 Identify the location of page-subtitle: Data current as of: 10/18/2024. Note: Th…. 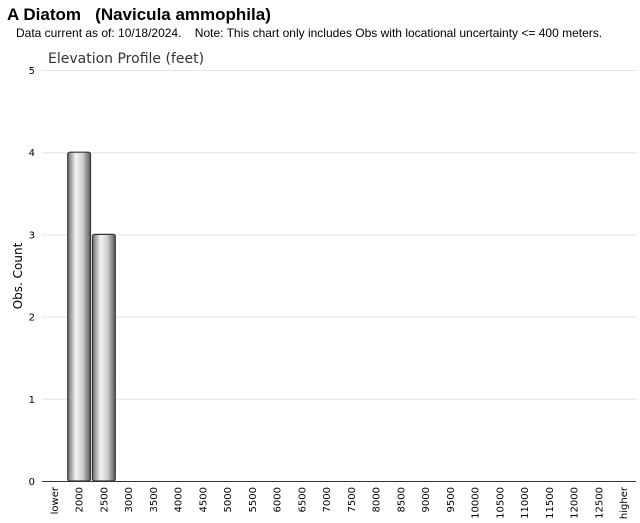
(309, 33).